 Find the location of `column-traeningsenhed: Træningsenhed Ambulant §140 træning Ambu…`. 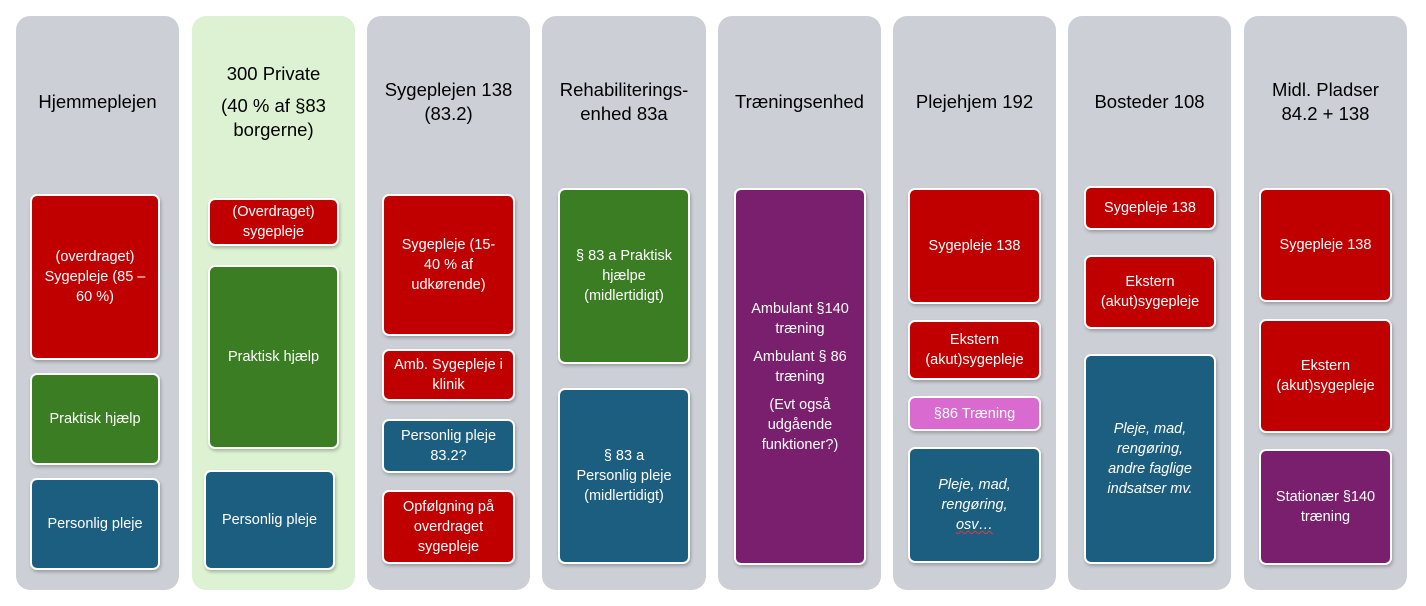

column-traeningsenhed: Træningsenhed Ambulant §140 træning Ambu… is located at coordinates (799, 303).